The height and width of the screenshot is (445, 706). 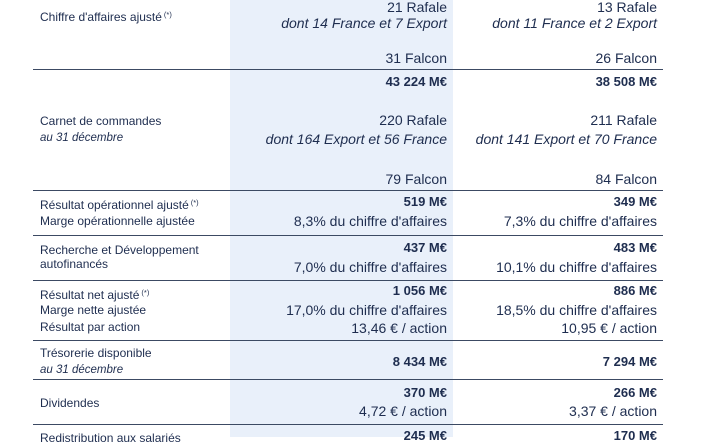 What do you see at coordinates (82, 138) in the screenshot?
I see `backlog-date: au 31 décembre` at bounding box center [82, 138].